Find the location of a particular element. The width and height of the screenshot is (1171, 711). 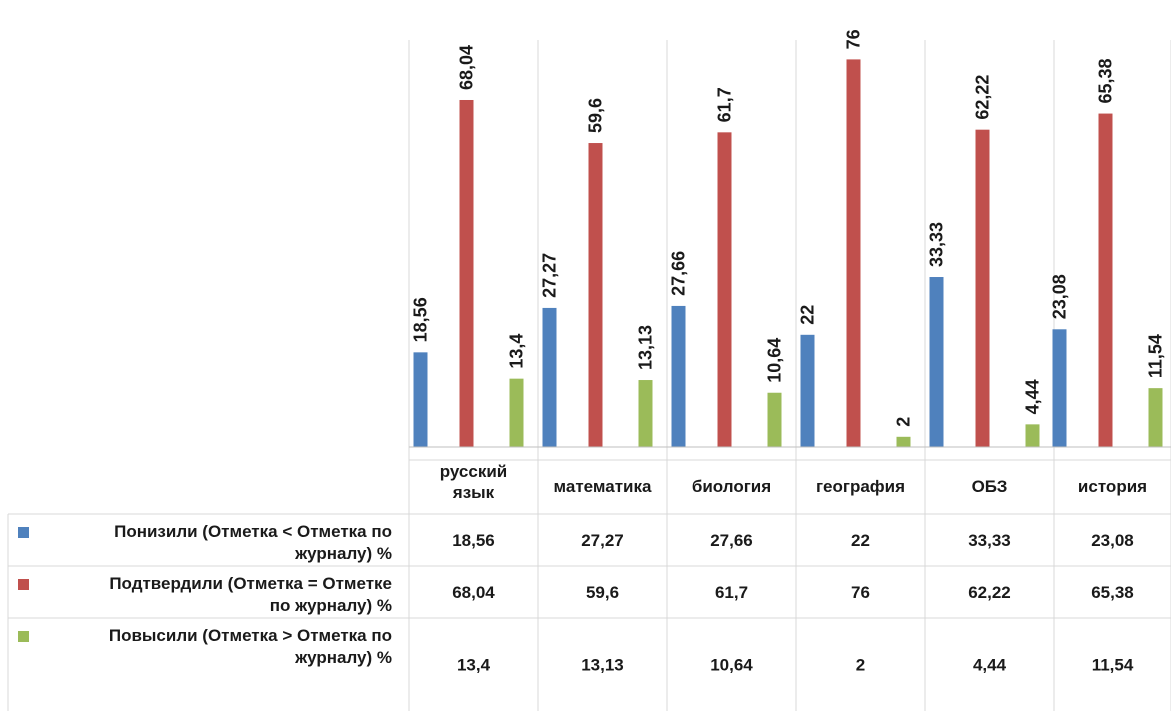

category-label-4: география is located at coordinates (860, 486).